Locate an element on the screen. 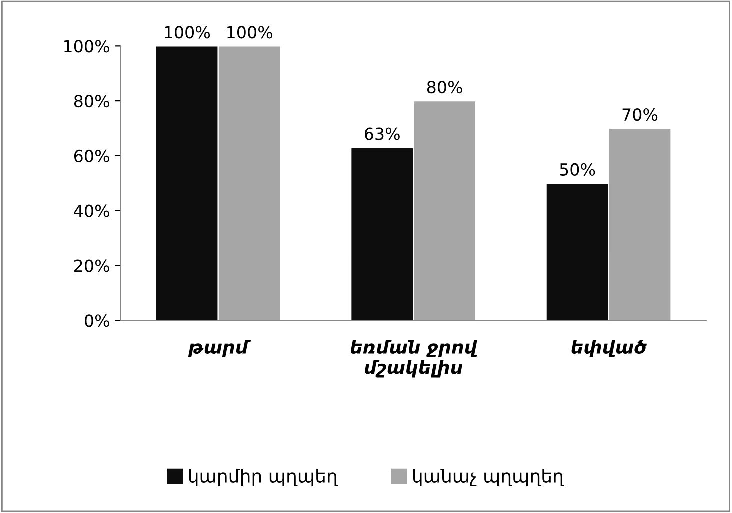 The image size is (732, 513). x-tick-label: թարմ is located at coordinates (220, 349).